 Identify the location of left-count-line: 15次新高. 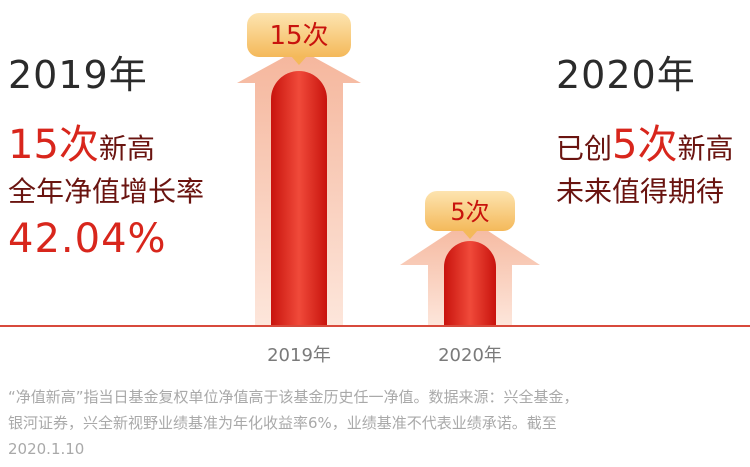
(81, 141).